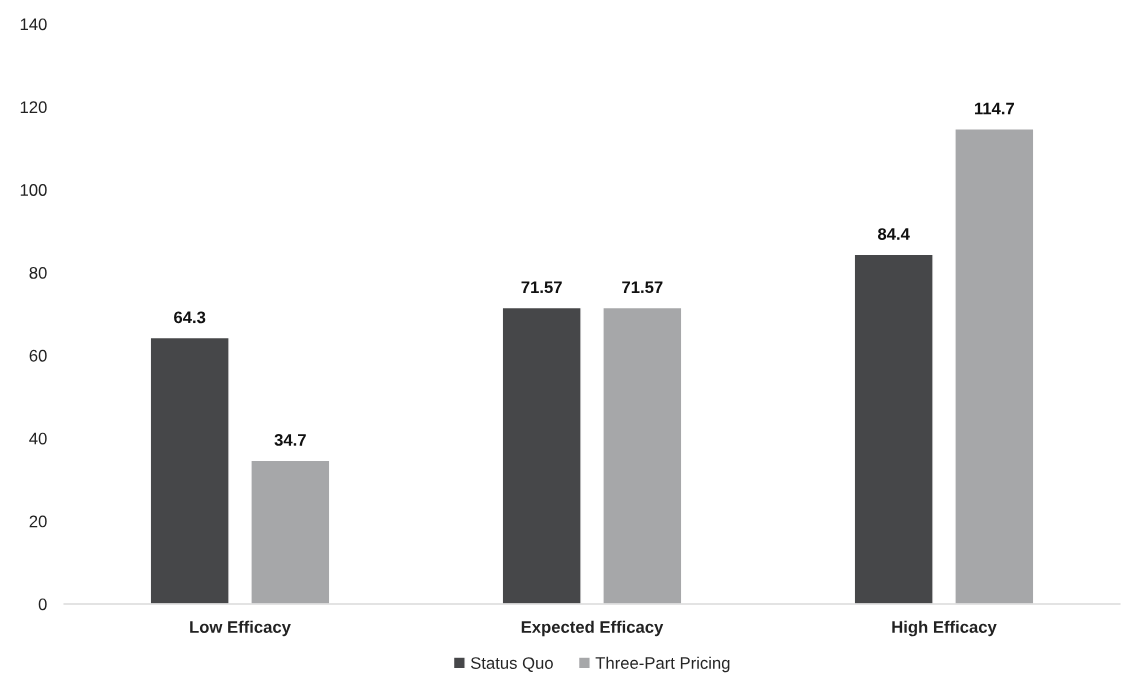 The height and width of the screenshot is (673, 1123). I want to click on x-tick-label: Low Efficacy, so click(240, 628).